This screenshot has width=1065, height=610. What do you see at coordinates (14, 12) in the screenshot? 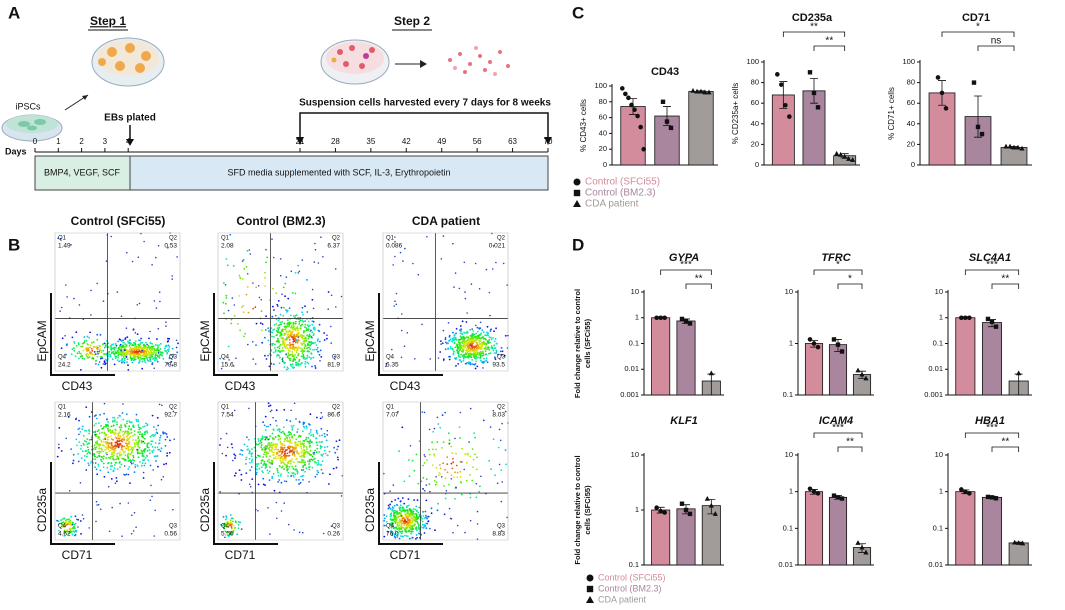
I see `panel-label: A` at bounding box center [14, 12].